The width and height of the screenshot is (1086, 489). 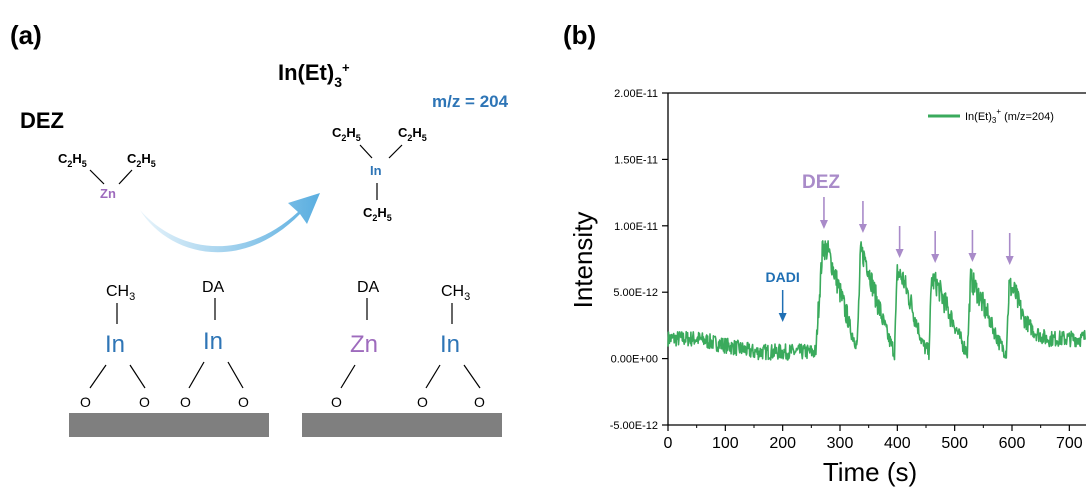 What do you see at coordinates (782, 443) in the screenshot?
I see `x-tick-label: 200` at bounding box center [782, 443].